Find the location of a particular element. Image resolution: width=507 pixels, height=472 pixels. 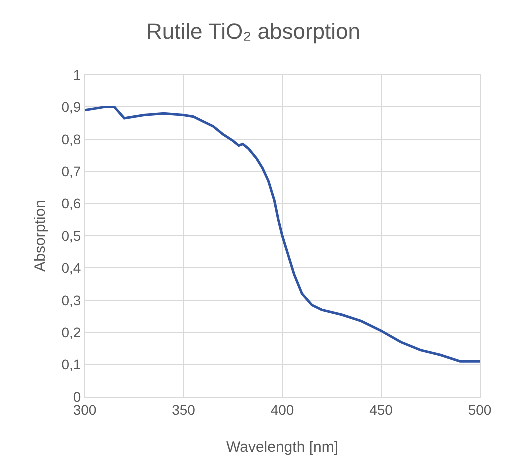

chart-title: Rutile TiO₂ absorption is located at coordinates (253, 31).